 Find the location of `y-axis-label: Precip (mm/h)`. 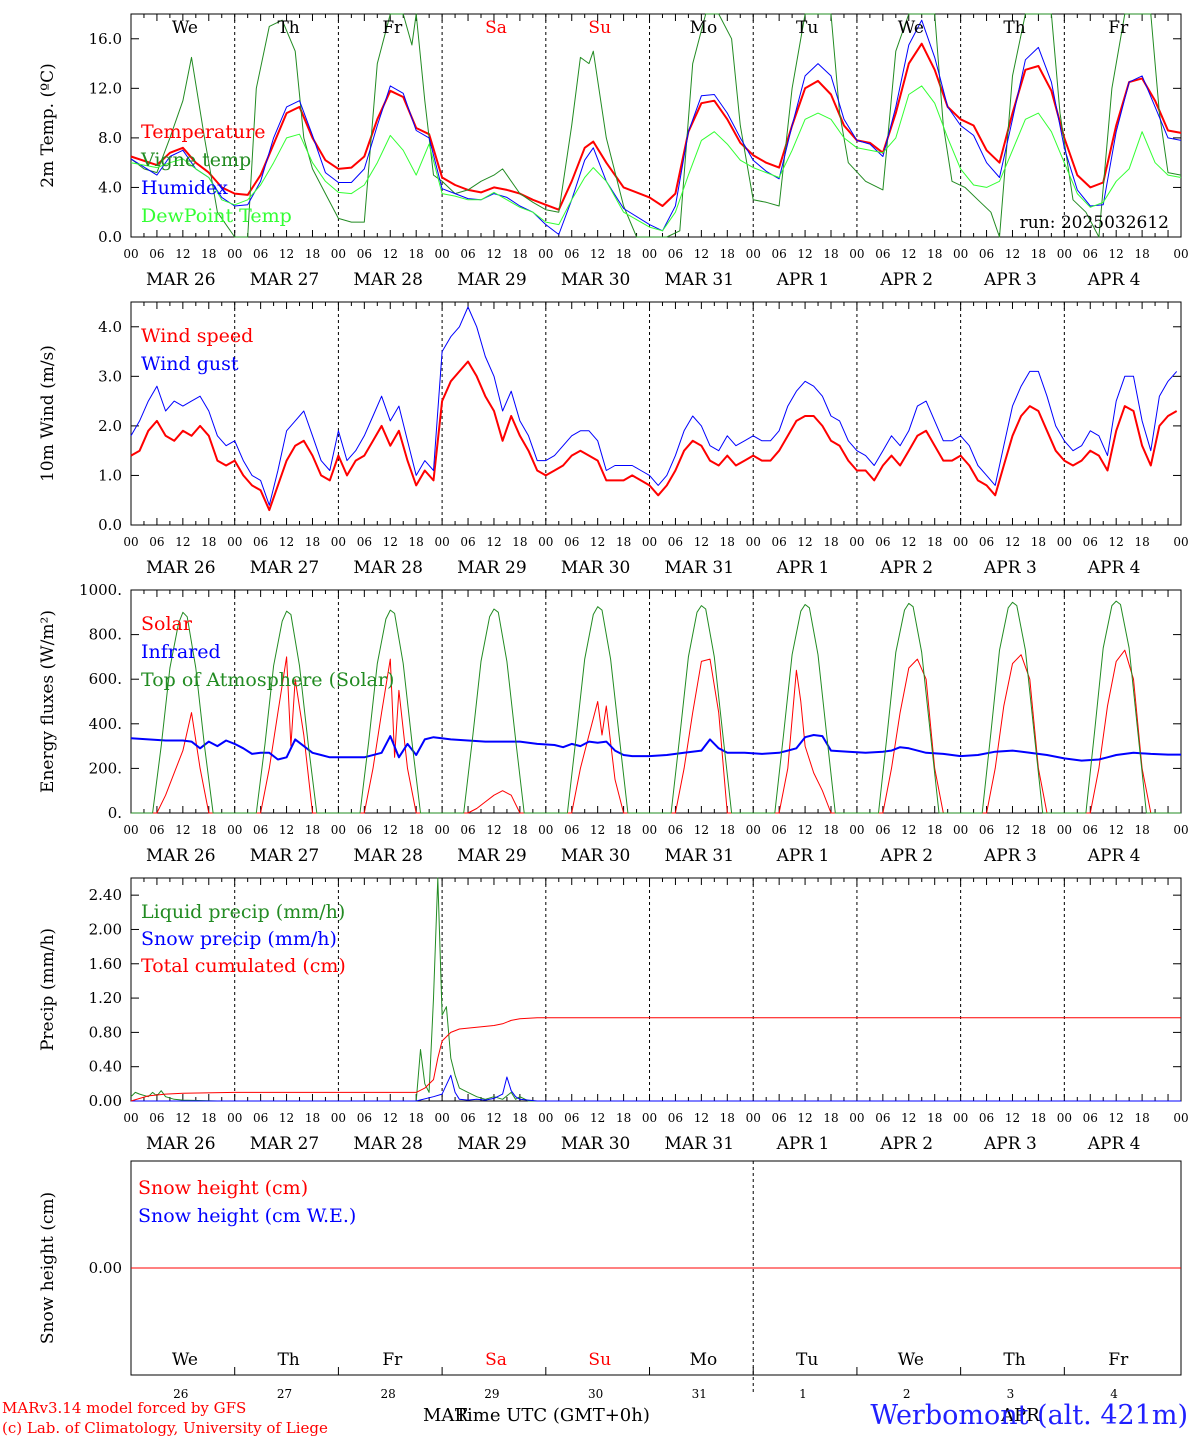

y-axis-label: Precip (mm/h) is located at coordinates (48, 989).